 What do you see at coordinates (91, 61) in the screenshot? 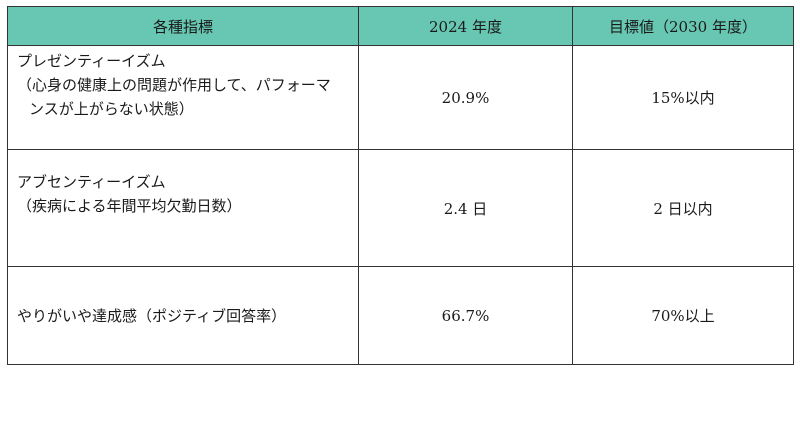
I see `indicator-title: プレゼンティーイズム` at bounding box center [91, 61].